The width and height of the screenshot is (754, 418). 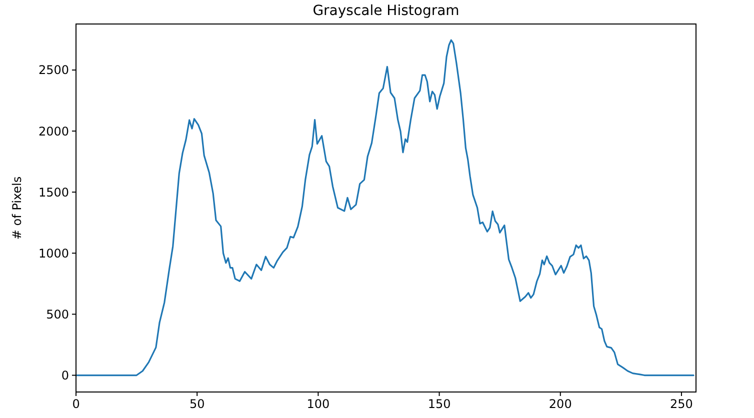 What do you see at coordinates (439, 404) in the screenshot?
I see `x-tick-label: 150` at bounding box center [439, 404].